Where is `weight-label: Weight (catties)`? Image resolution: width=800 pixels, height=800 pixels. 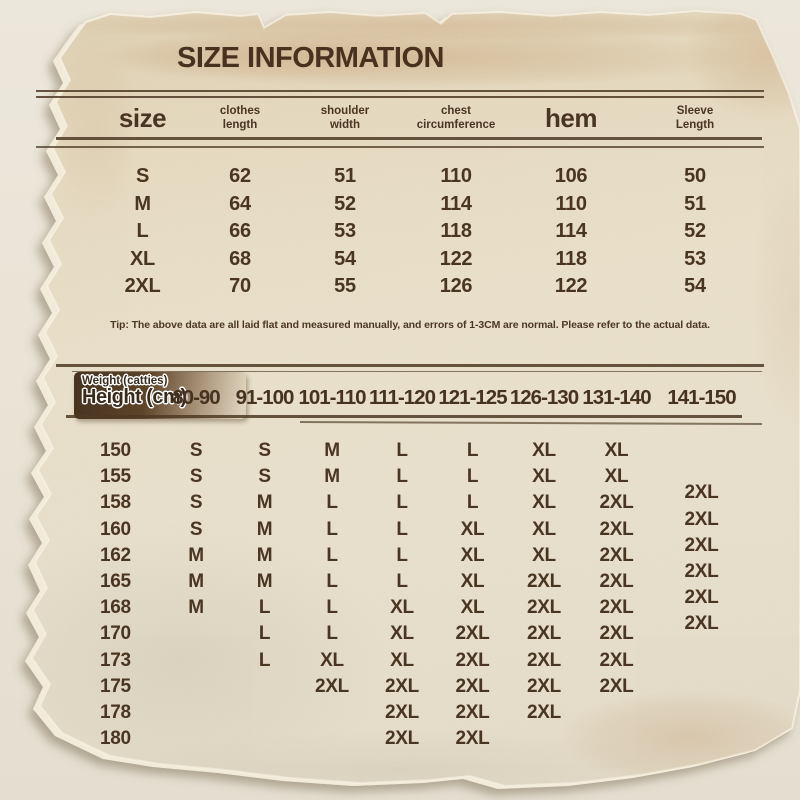
weight-label: Weight (catties) is located at coordinates (125, 381).